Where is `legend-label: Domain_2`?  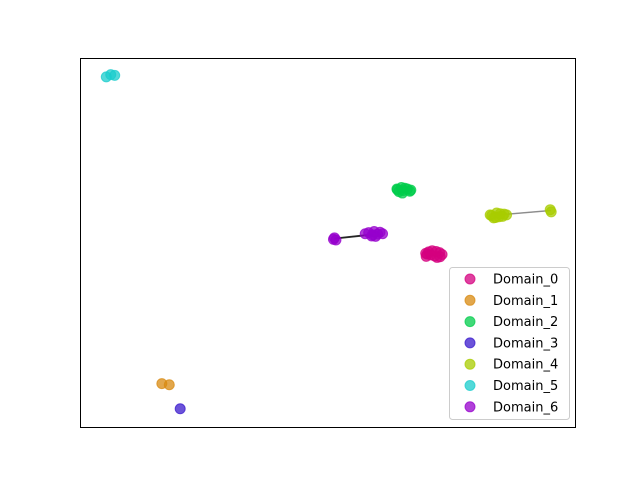 legend-label: Domain_2 is located at coordinates (525, 322).